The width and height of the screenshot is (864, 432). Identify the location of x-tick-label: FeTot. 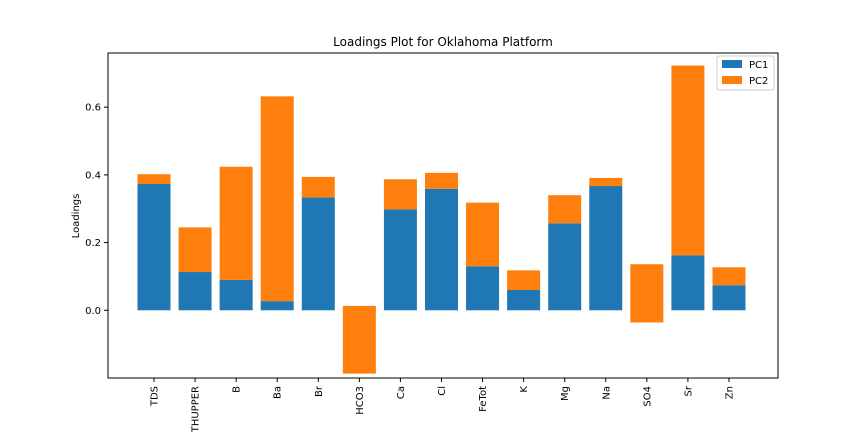
(483, 399).